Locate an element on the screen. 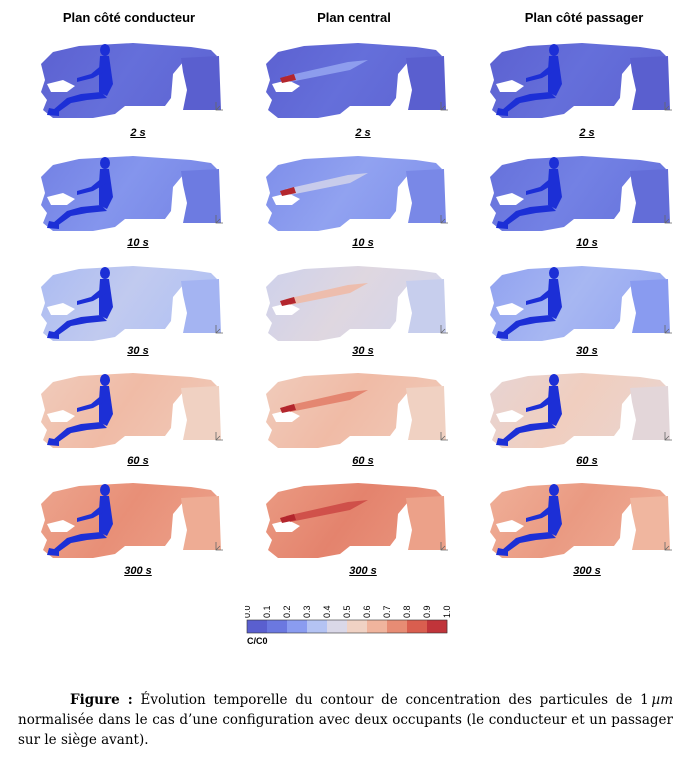 The image size is (690, 773). colorbar-tick-label: 0.1 is located at coordinates (267, 611).